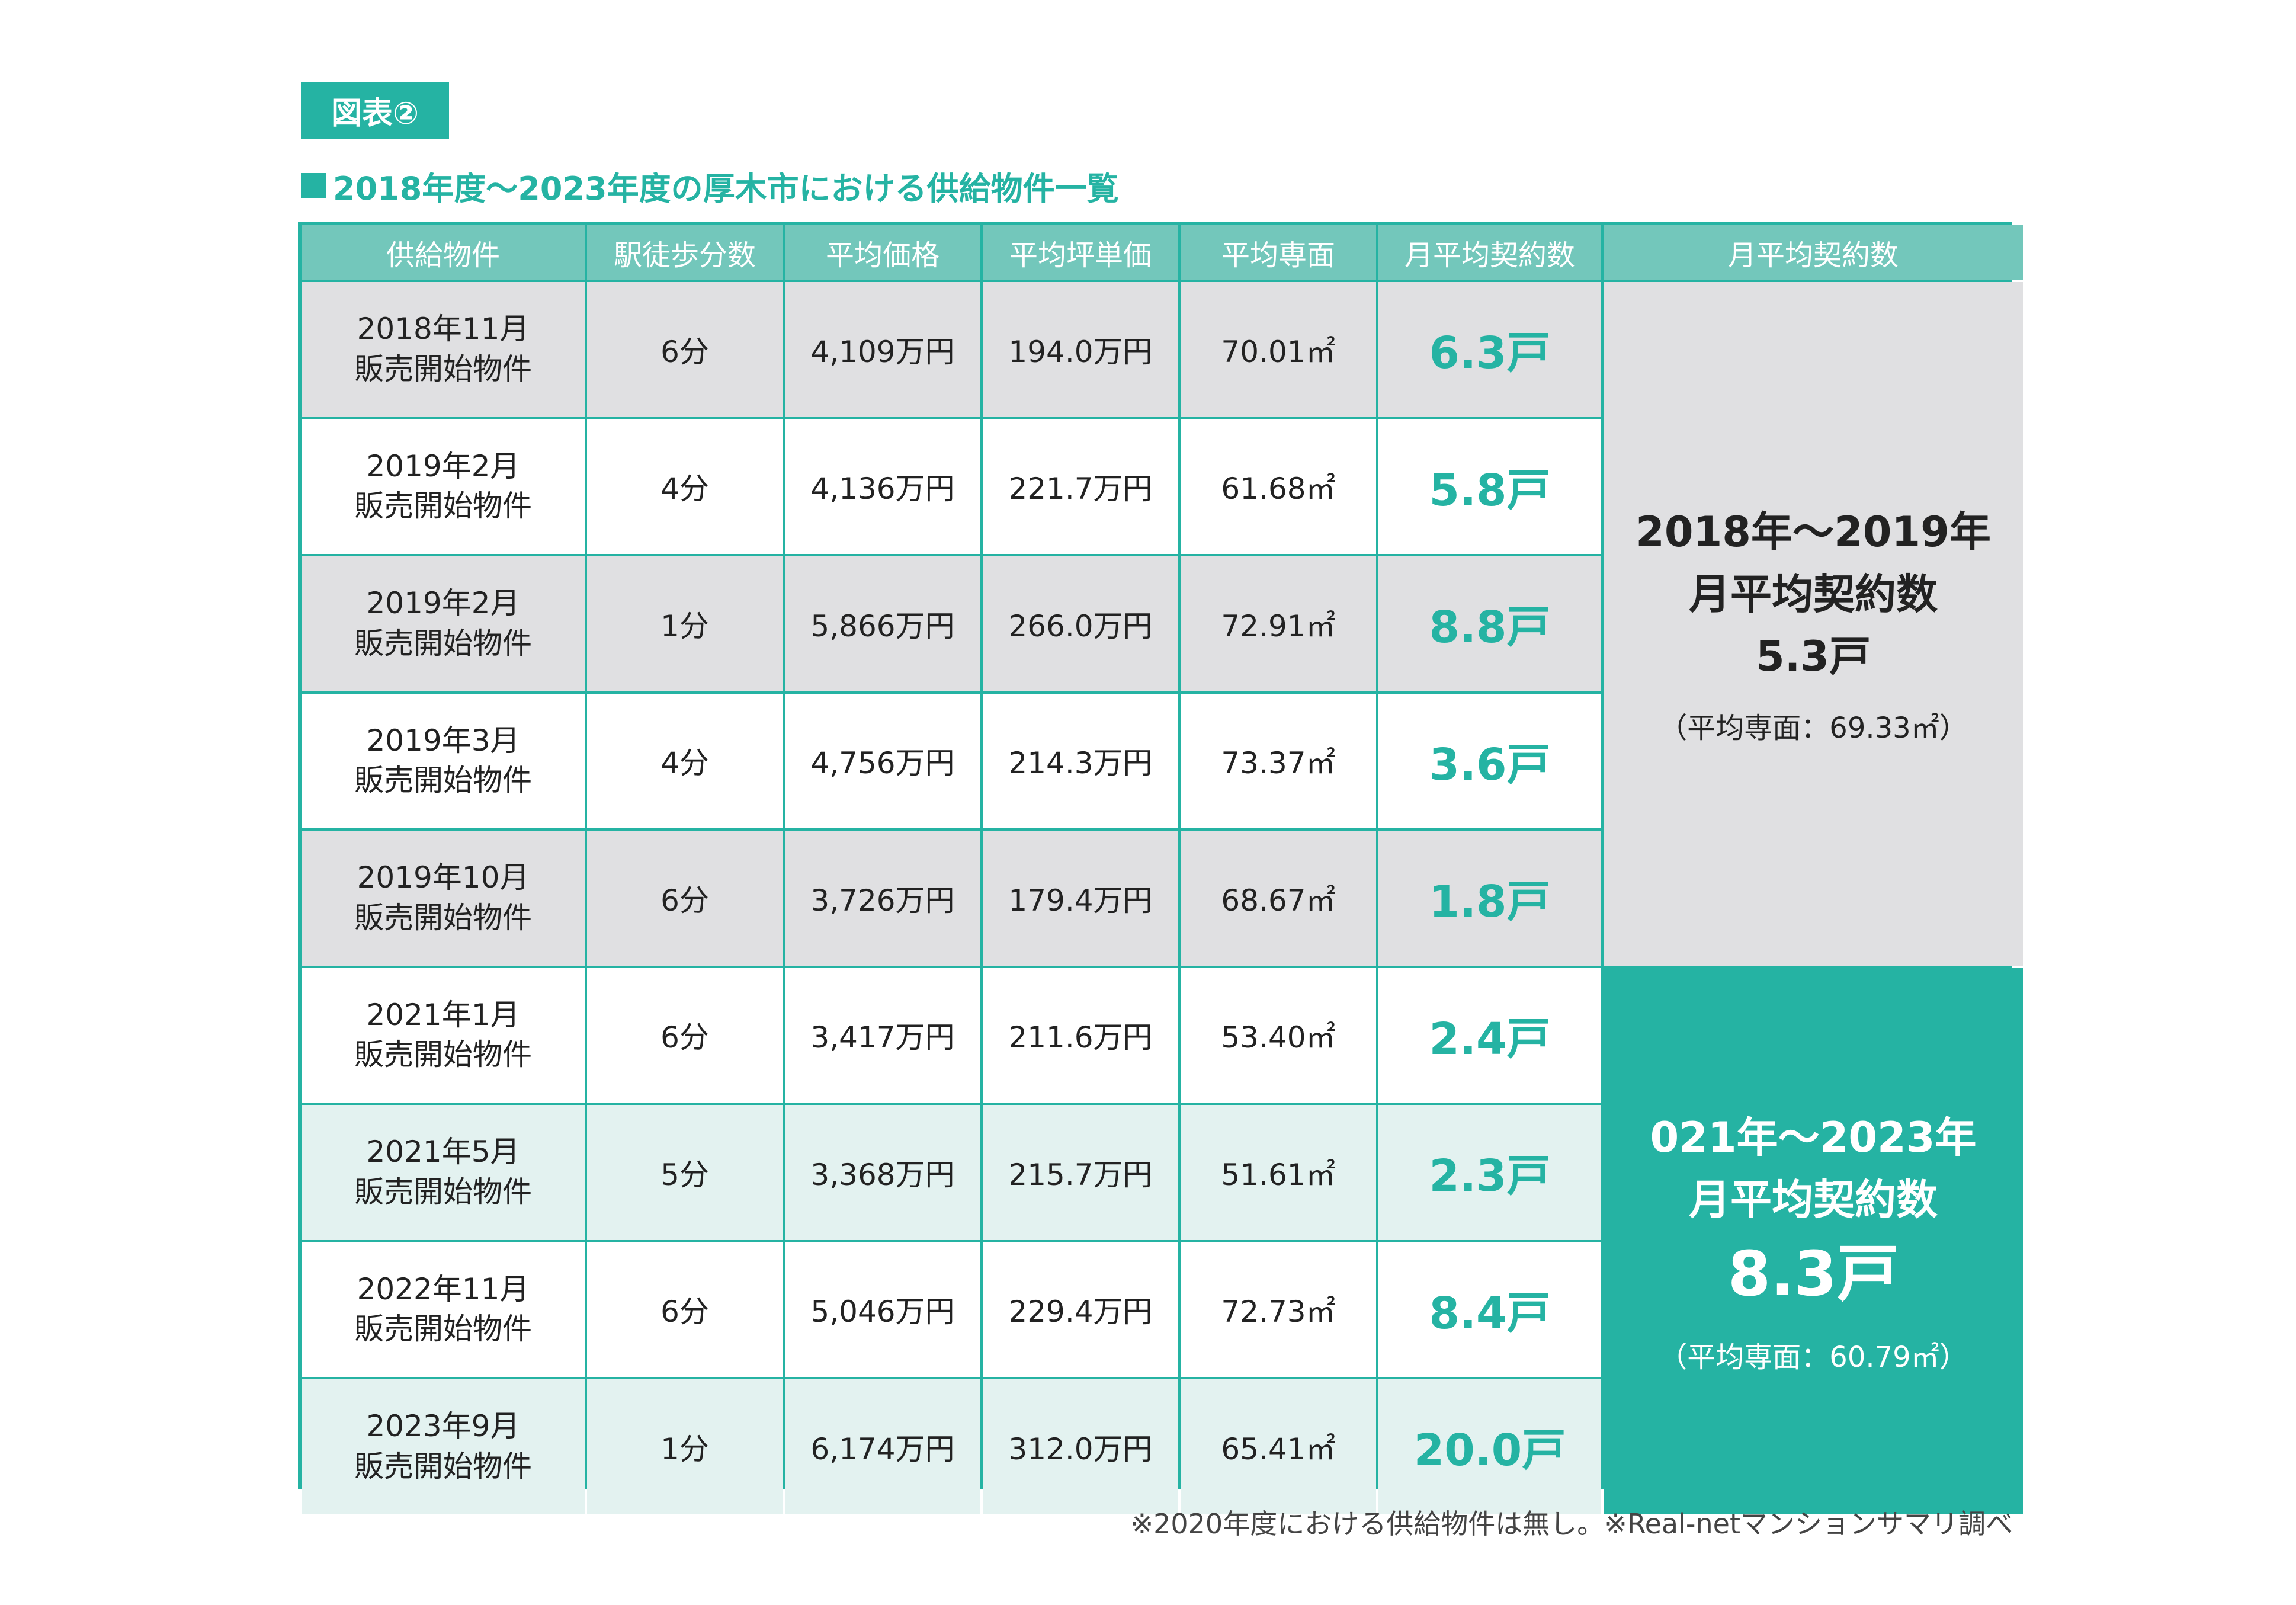  What do you see at coordinates (1571, 1524) in the screenshot?
I see `footnote: ※2020年度における供給物件は無し。※Real-netマンションサマリ調べ` at bounding box center [1571, 1524].